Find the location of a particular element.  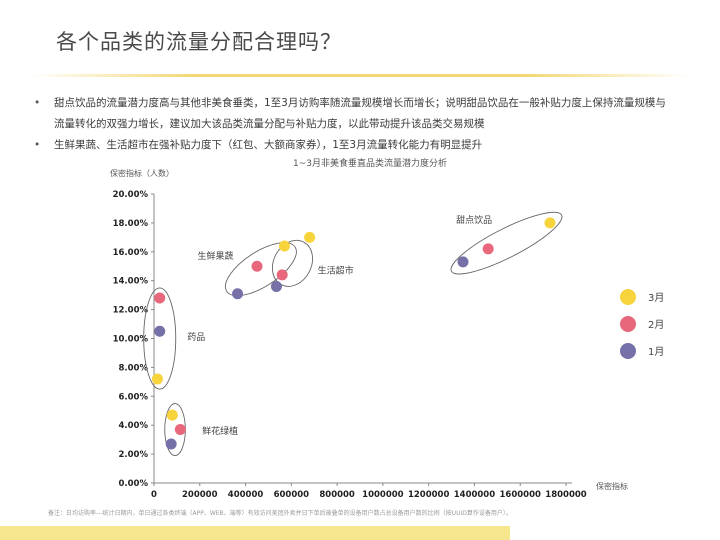

chart-legend: 3月 2月 1月 is located at coordinates (642, 323).